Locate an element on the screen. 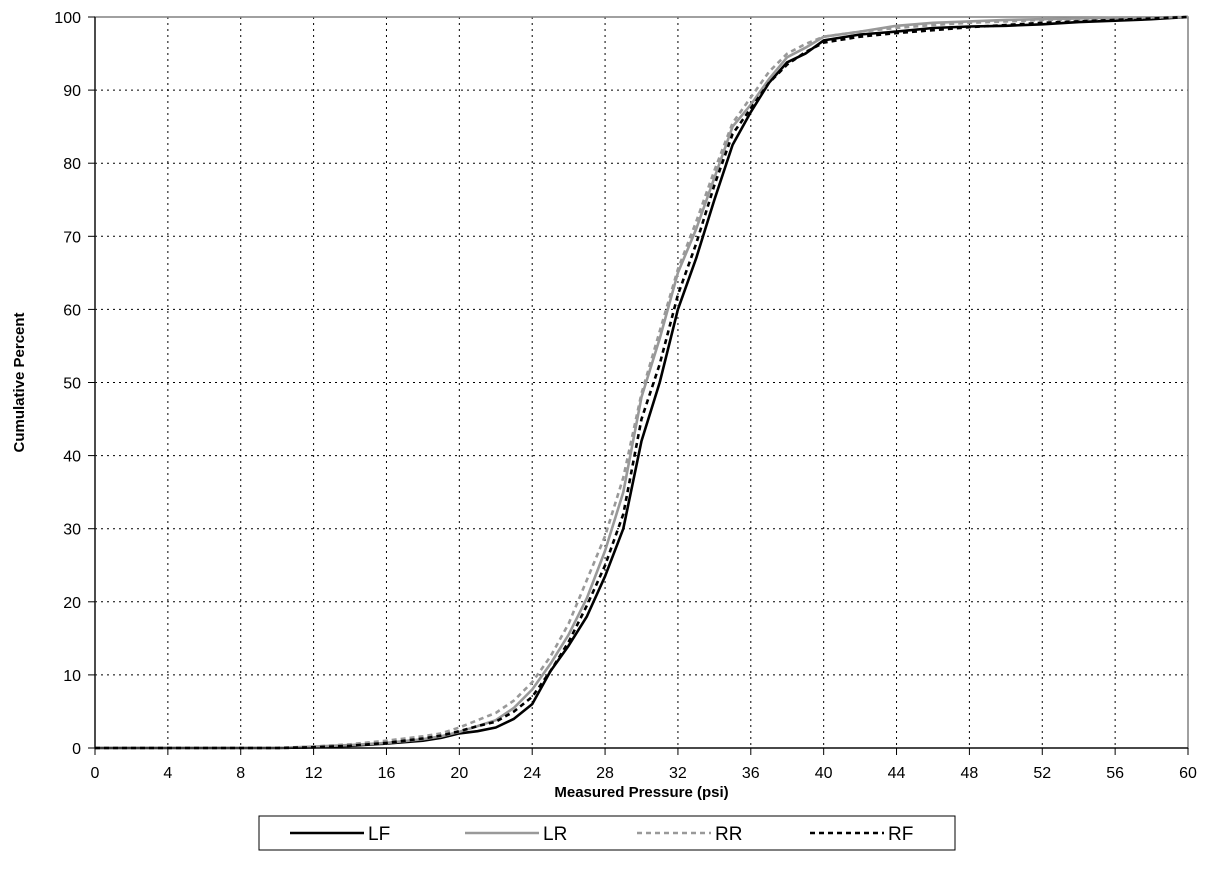  y-axis-title: Cumulative Percent is located at coordinates (19, 382).